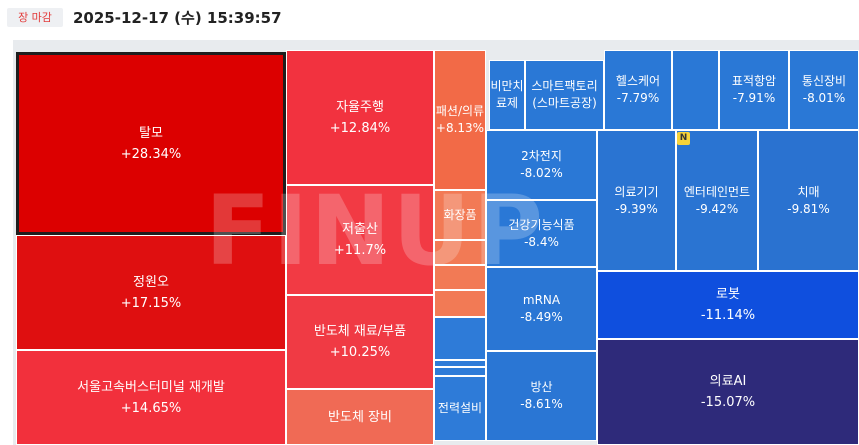  What do you see at coordinates (151, 143) in the screenshot?
I see `treemap-tile: 탈모 +28.34%` at bounding box center [151, 143].